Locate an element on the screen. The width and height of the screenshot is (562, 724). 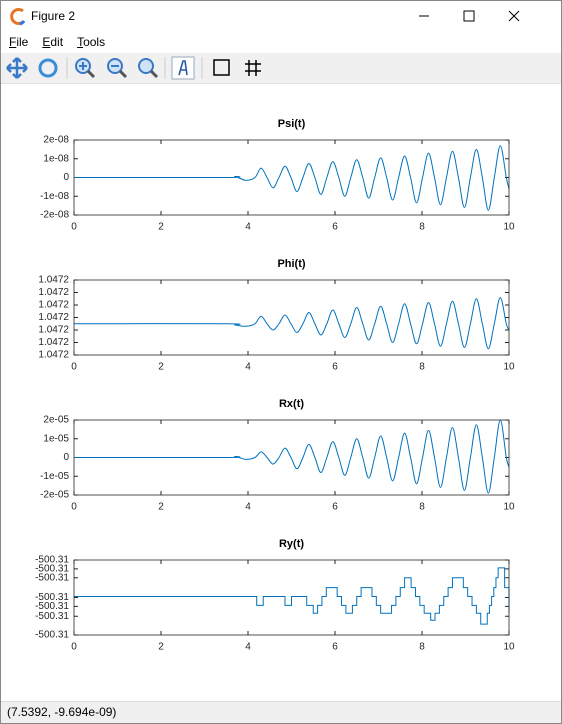
maximize is located at coordinates (469, 16).